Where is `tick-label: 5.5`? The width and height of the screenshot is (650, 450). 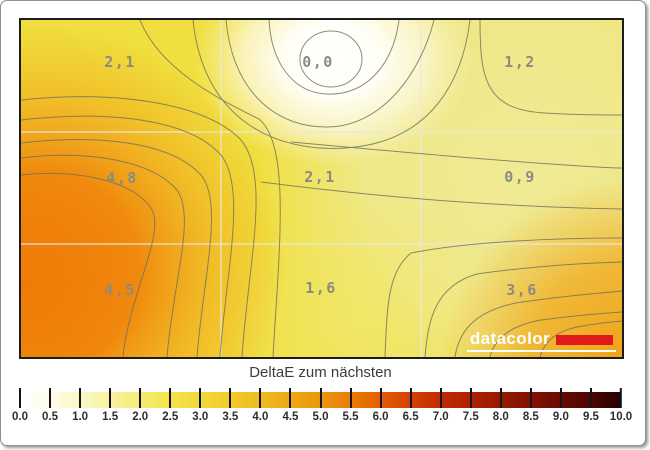
tick-label: 5.5 is located at coordinates (350, 417).